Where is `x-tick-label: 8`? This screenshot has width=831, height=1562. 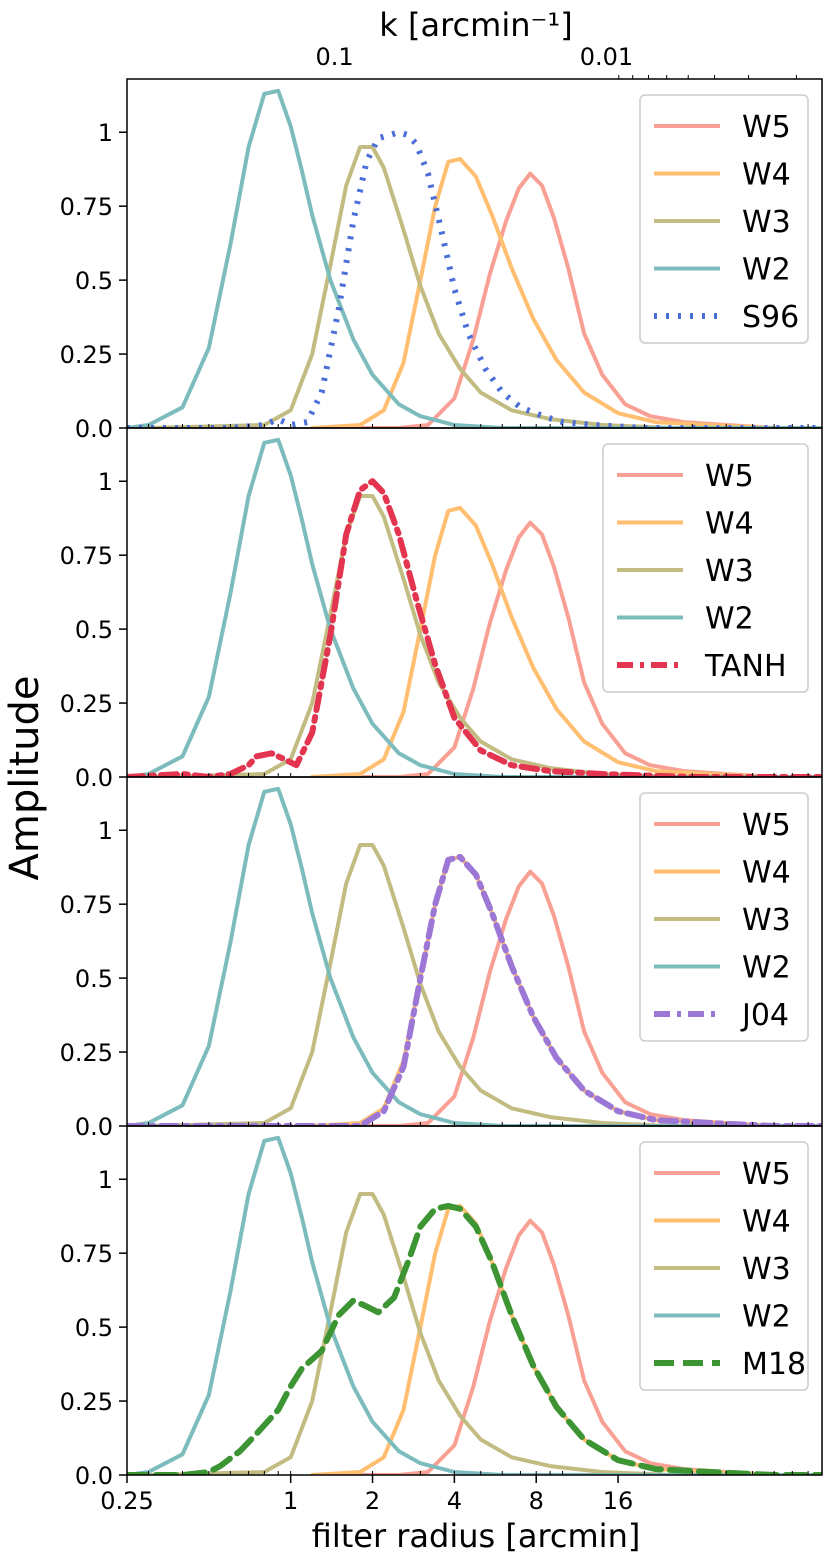 x-tick-label: 8 is located at coordinates (536, 1501).